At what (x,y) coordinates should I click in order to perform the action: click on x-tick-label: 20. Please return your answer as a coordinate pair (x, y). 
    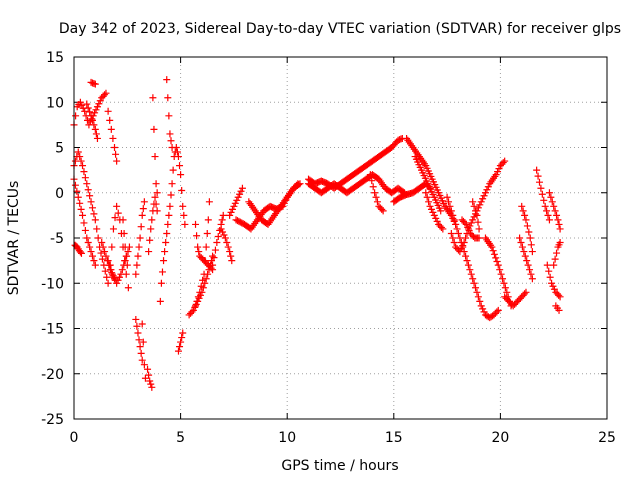
    Looking at the image, I should click on (500, 438).